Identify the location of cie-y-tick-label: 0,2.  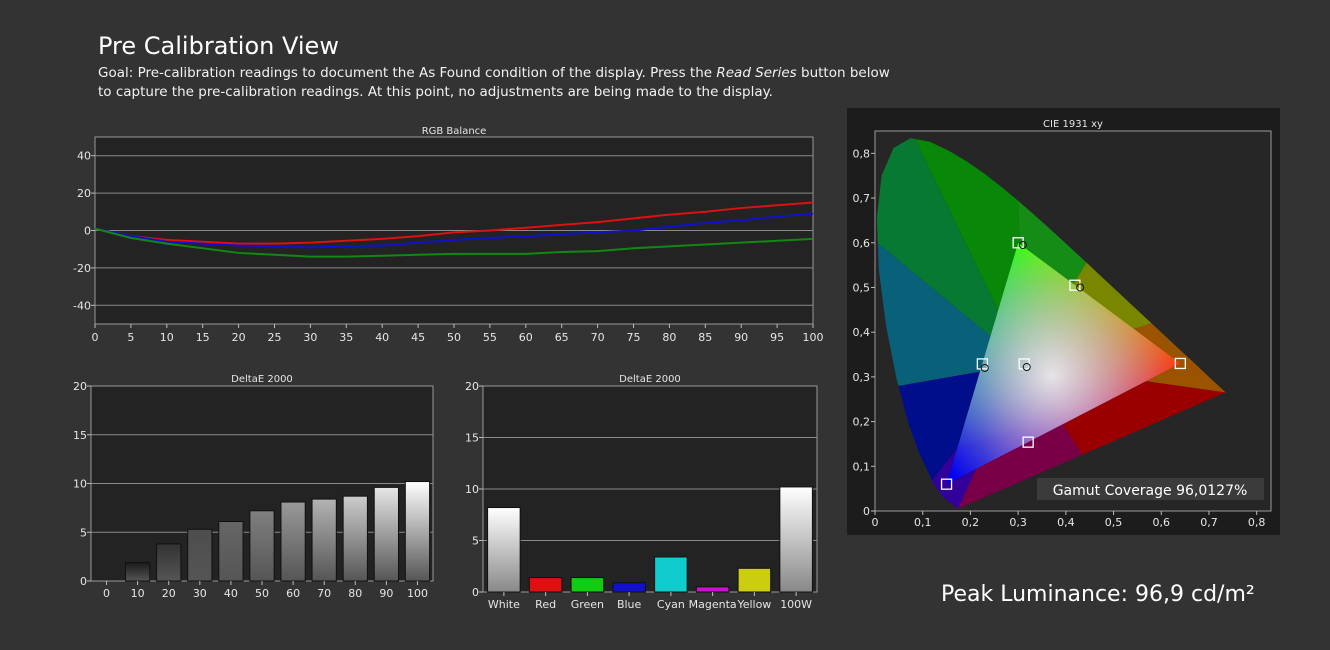
(862, 422).